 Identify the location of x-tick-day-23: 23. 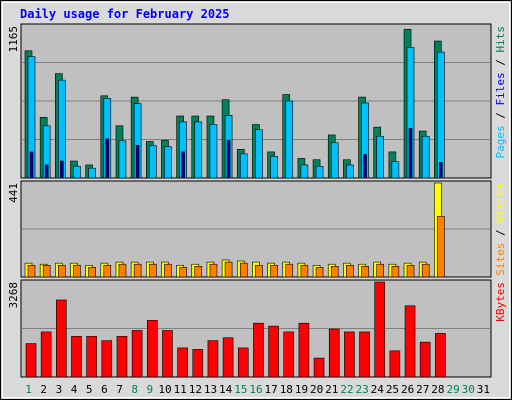
(362, 389).